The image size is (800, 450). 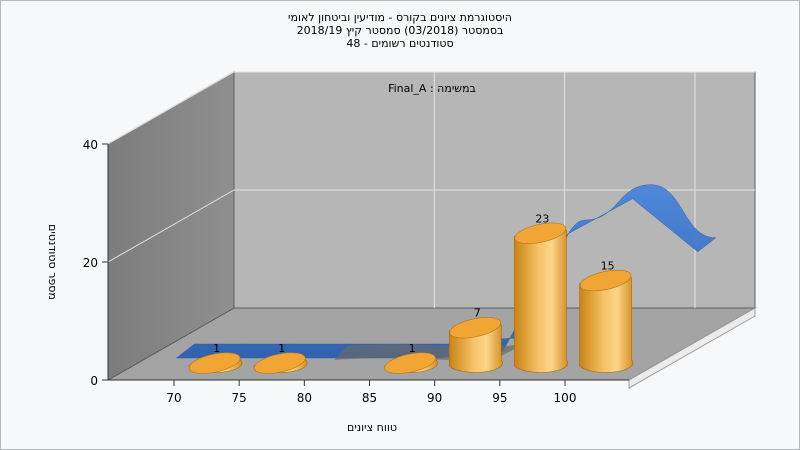 I want to click on y-tick-label-0: 0, so click(x=94, y=381).